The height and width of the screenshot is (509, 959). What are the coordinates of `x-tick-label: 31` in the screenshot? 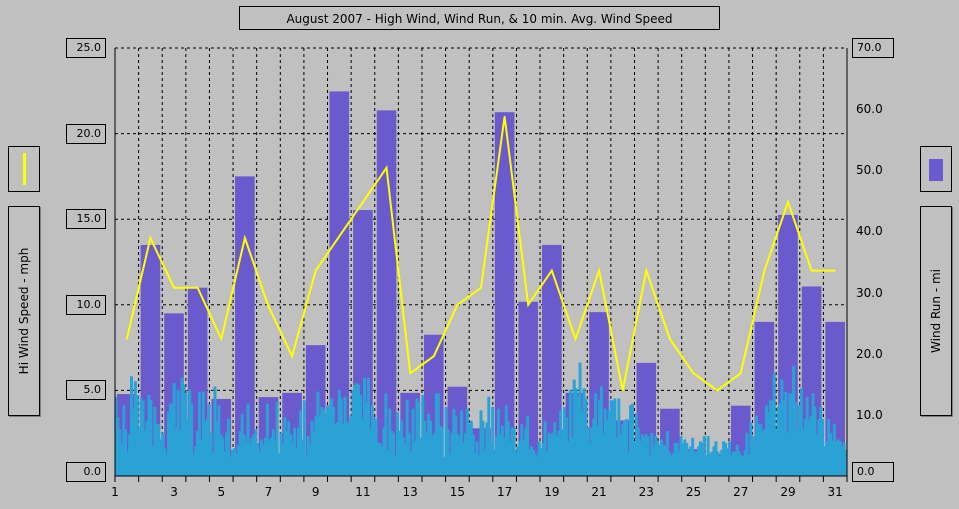 It's located at (835, 492).